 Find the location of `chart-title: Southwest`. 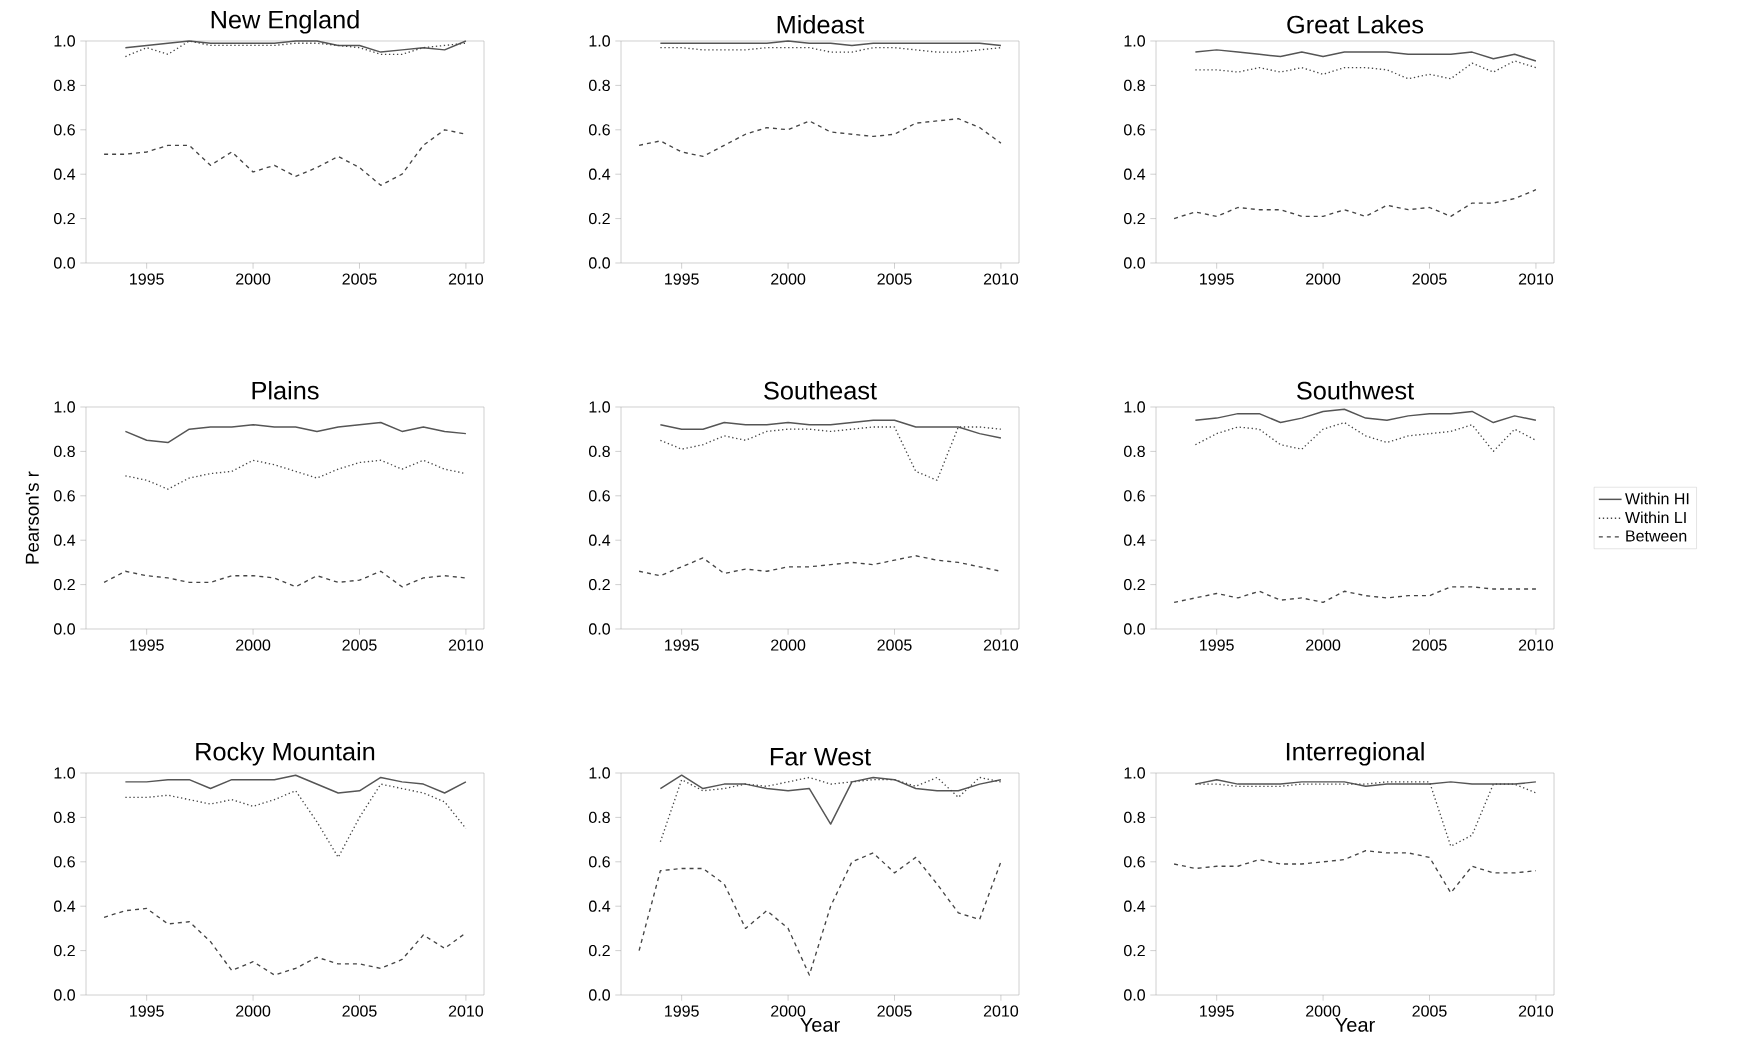

chart-title: Southwest is located at coordinates (1355, 390).